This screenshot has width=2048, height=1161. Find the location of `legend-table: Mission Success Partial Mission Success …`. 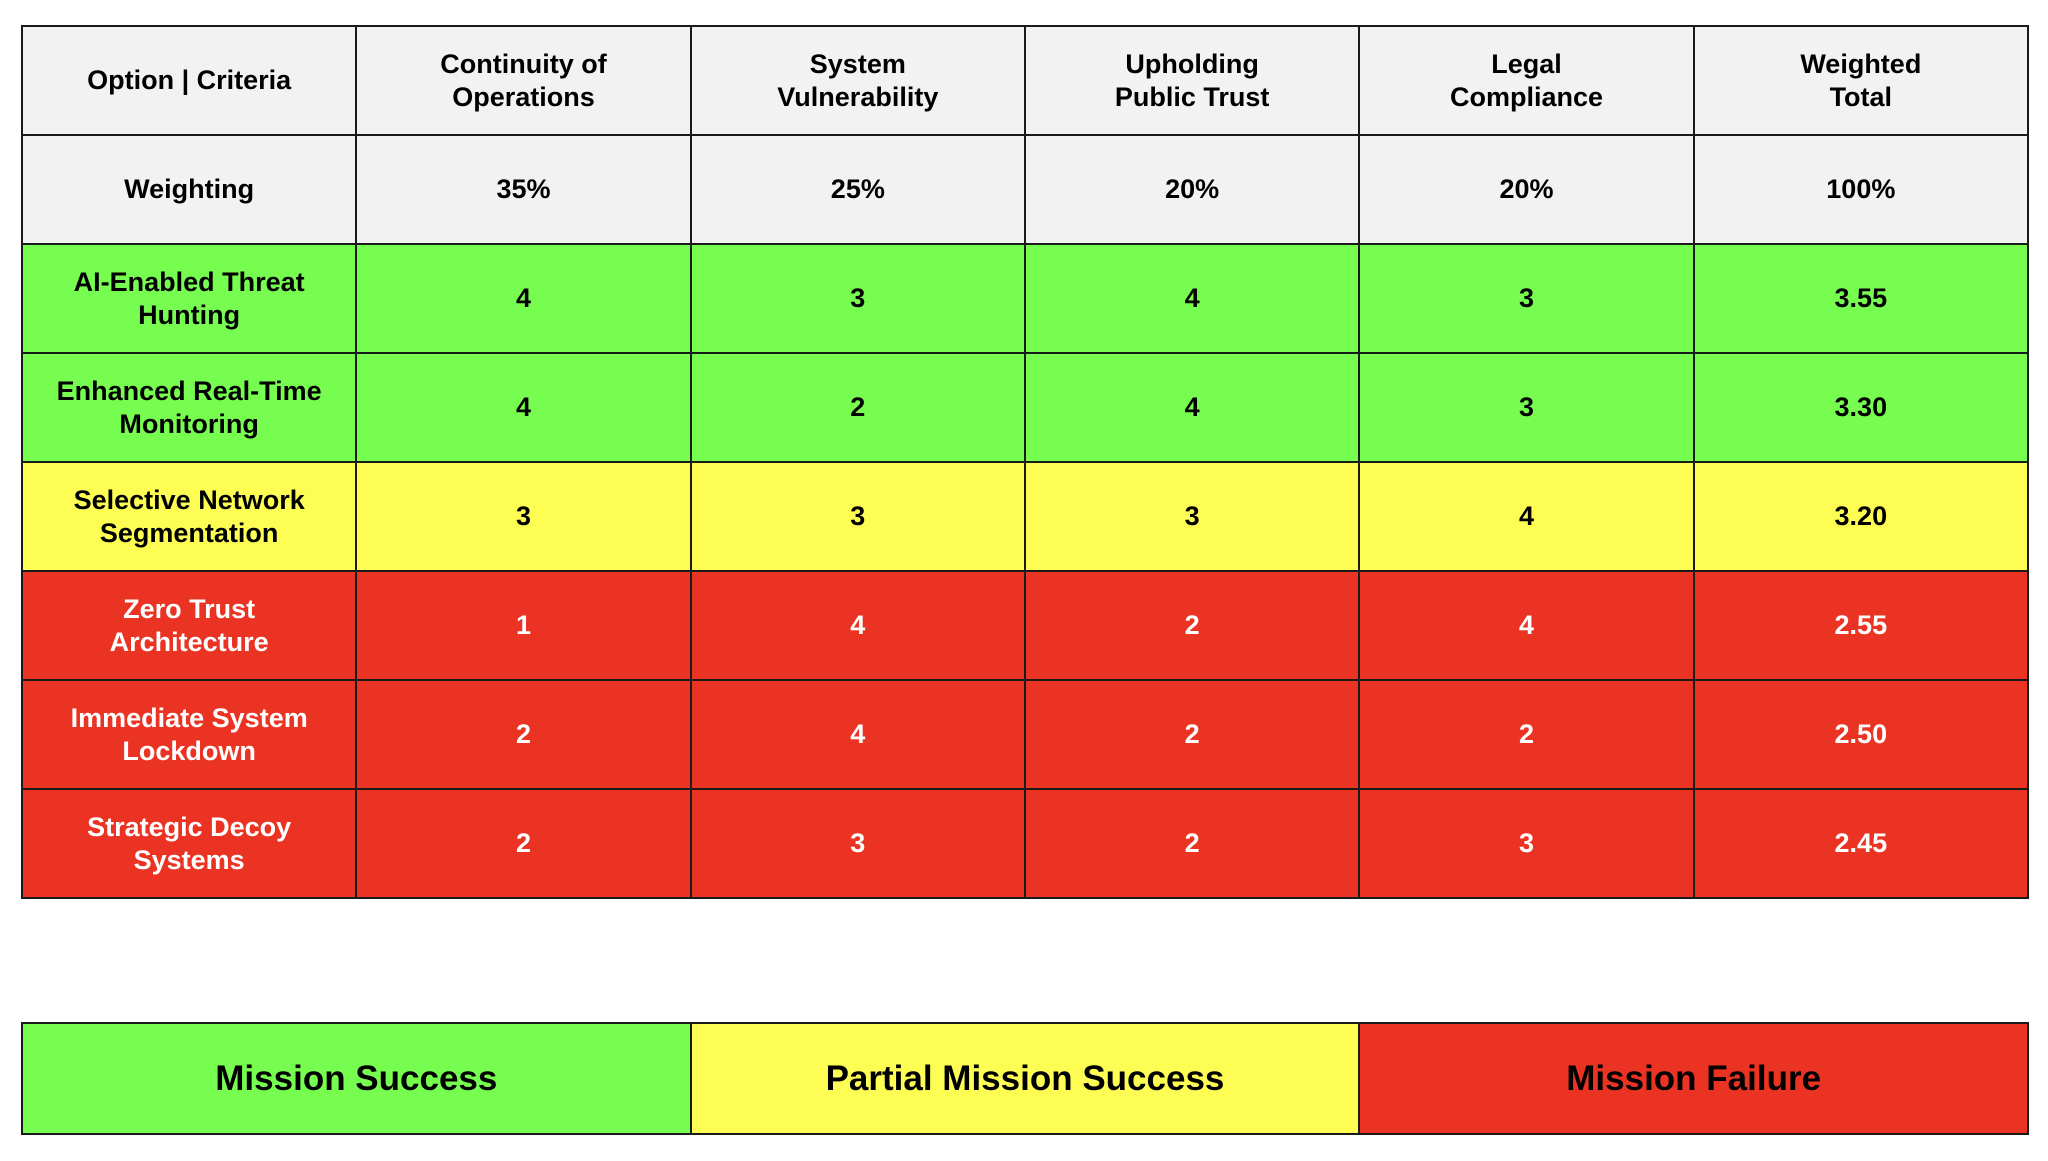

legend-table: Mission Success Partial Mission Success … is located at coordinates (1025, 1078).